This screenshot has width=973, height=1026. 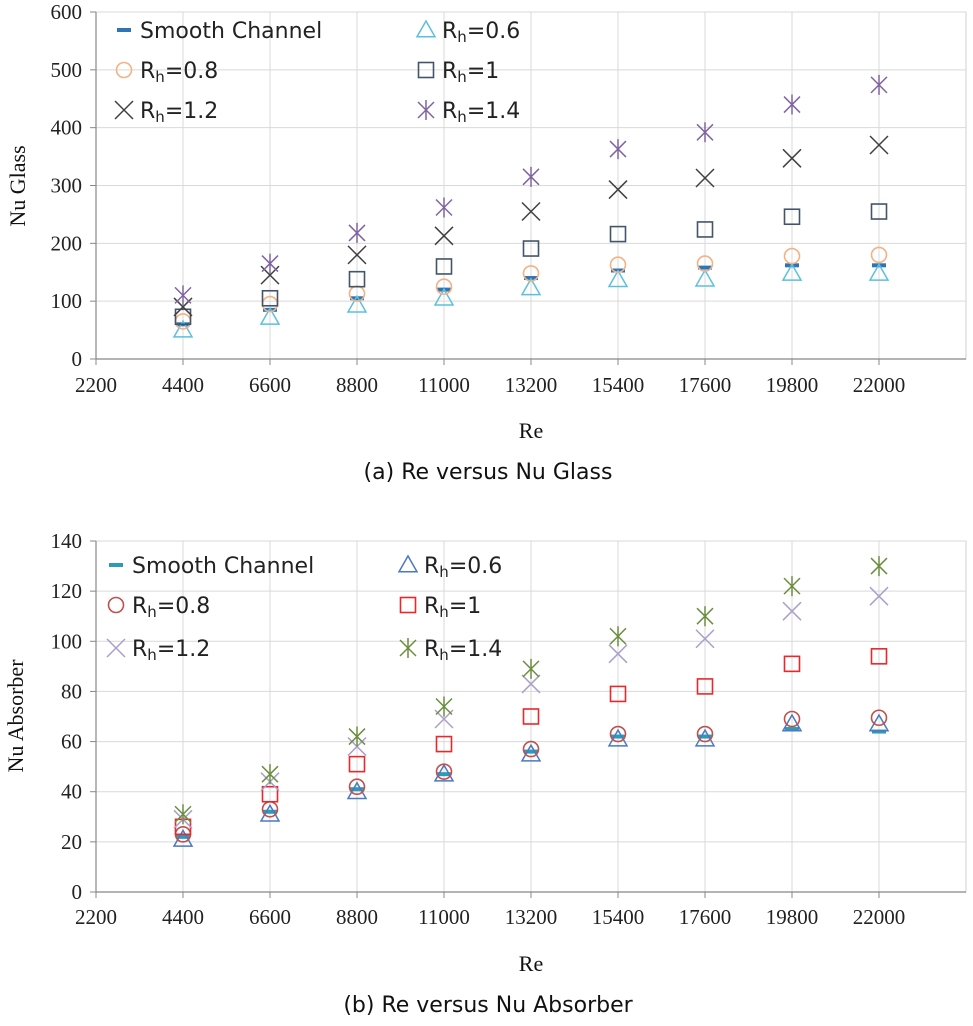 I want to click on x-tick-label-b: 15400, so click(x=618, y=917).